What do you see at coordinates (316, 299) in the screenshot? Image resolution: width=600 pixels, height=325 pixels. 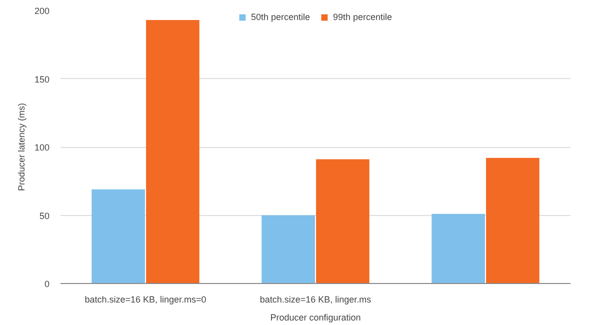 I see `x-tick-label: batch.size=16 KB, linger.ms` at bounding box center [316, 299].